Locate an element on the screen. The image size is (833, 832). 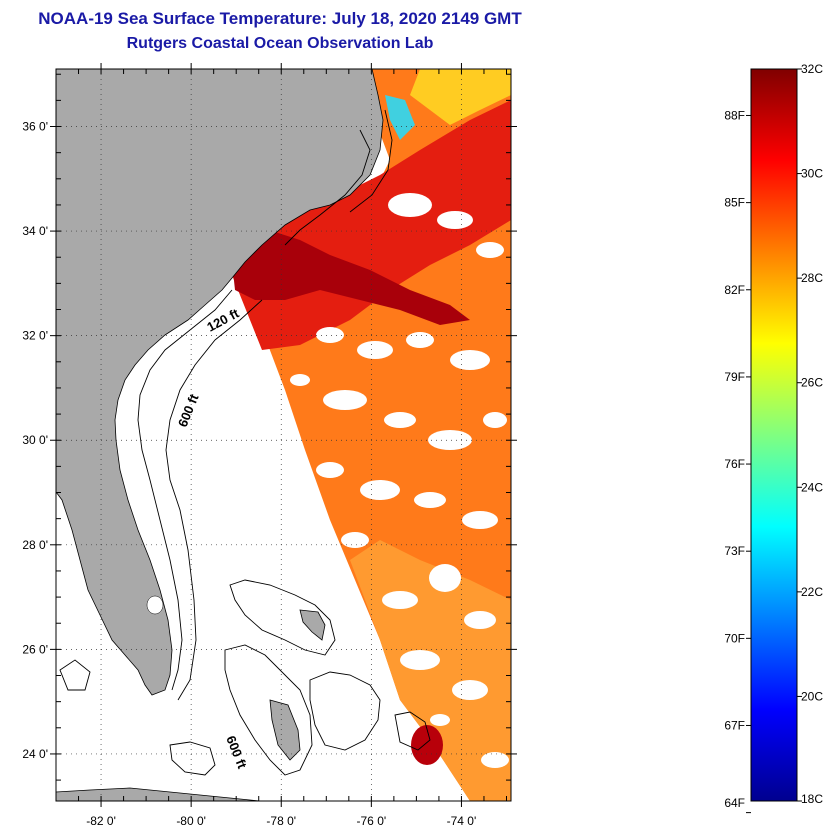
colorbar-celsius-label: 20C is located at coordinates (812, 696).